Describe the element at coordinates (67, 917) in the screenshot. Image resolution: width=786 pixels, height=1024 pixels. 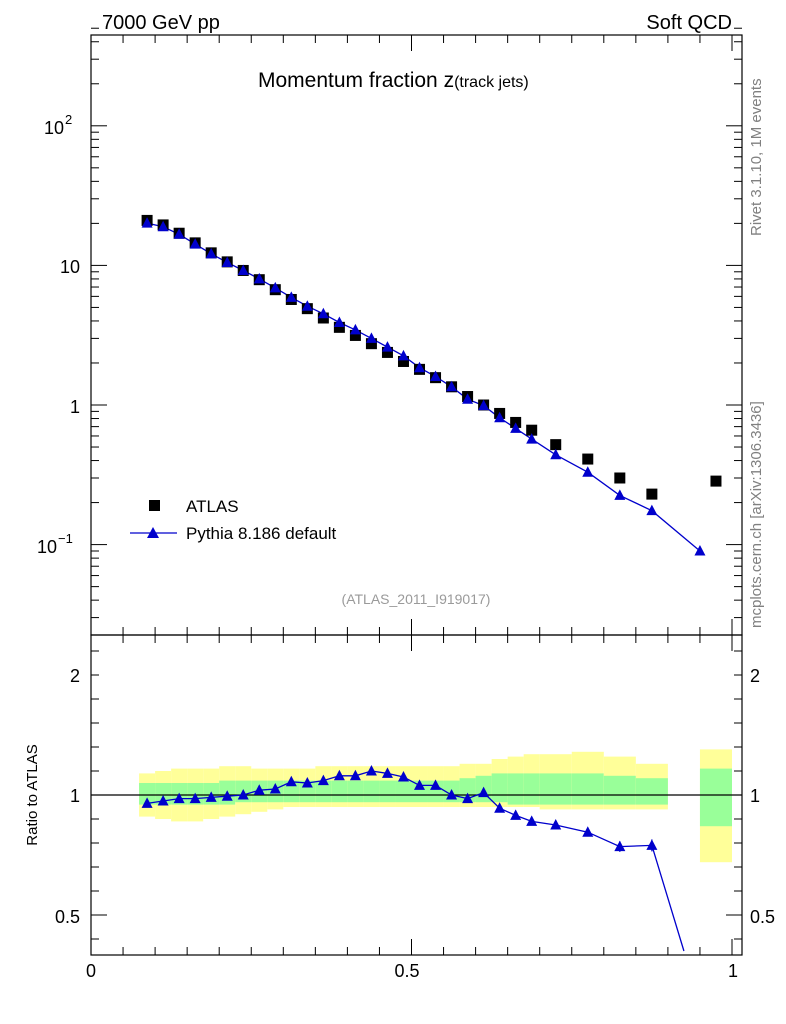
I see `ratio-ytick-label-0.5: 0.5` at that location.